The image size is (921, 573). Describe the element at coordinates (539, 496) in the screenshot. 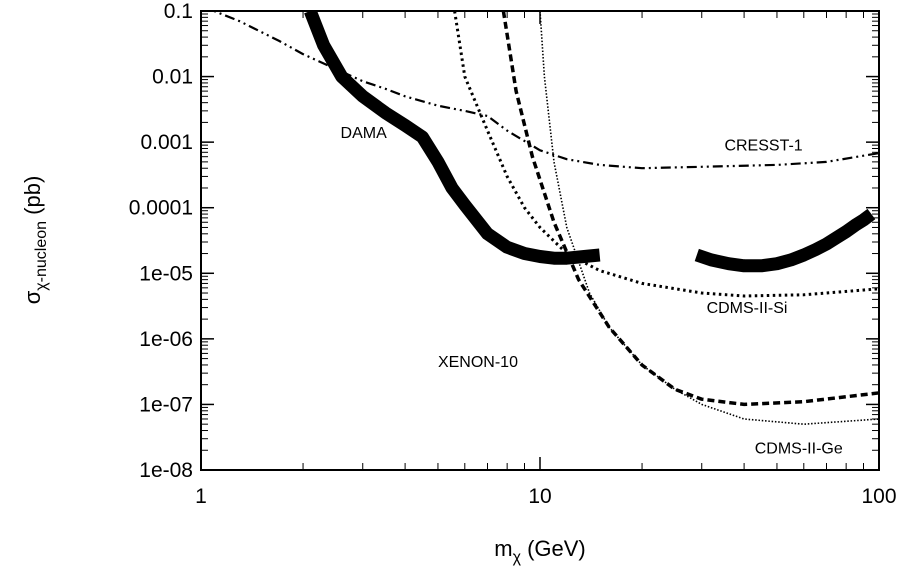

I see `x-tick-label: 10` at that location.